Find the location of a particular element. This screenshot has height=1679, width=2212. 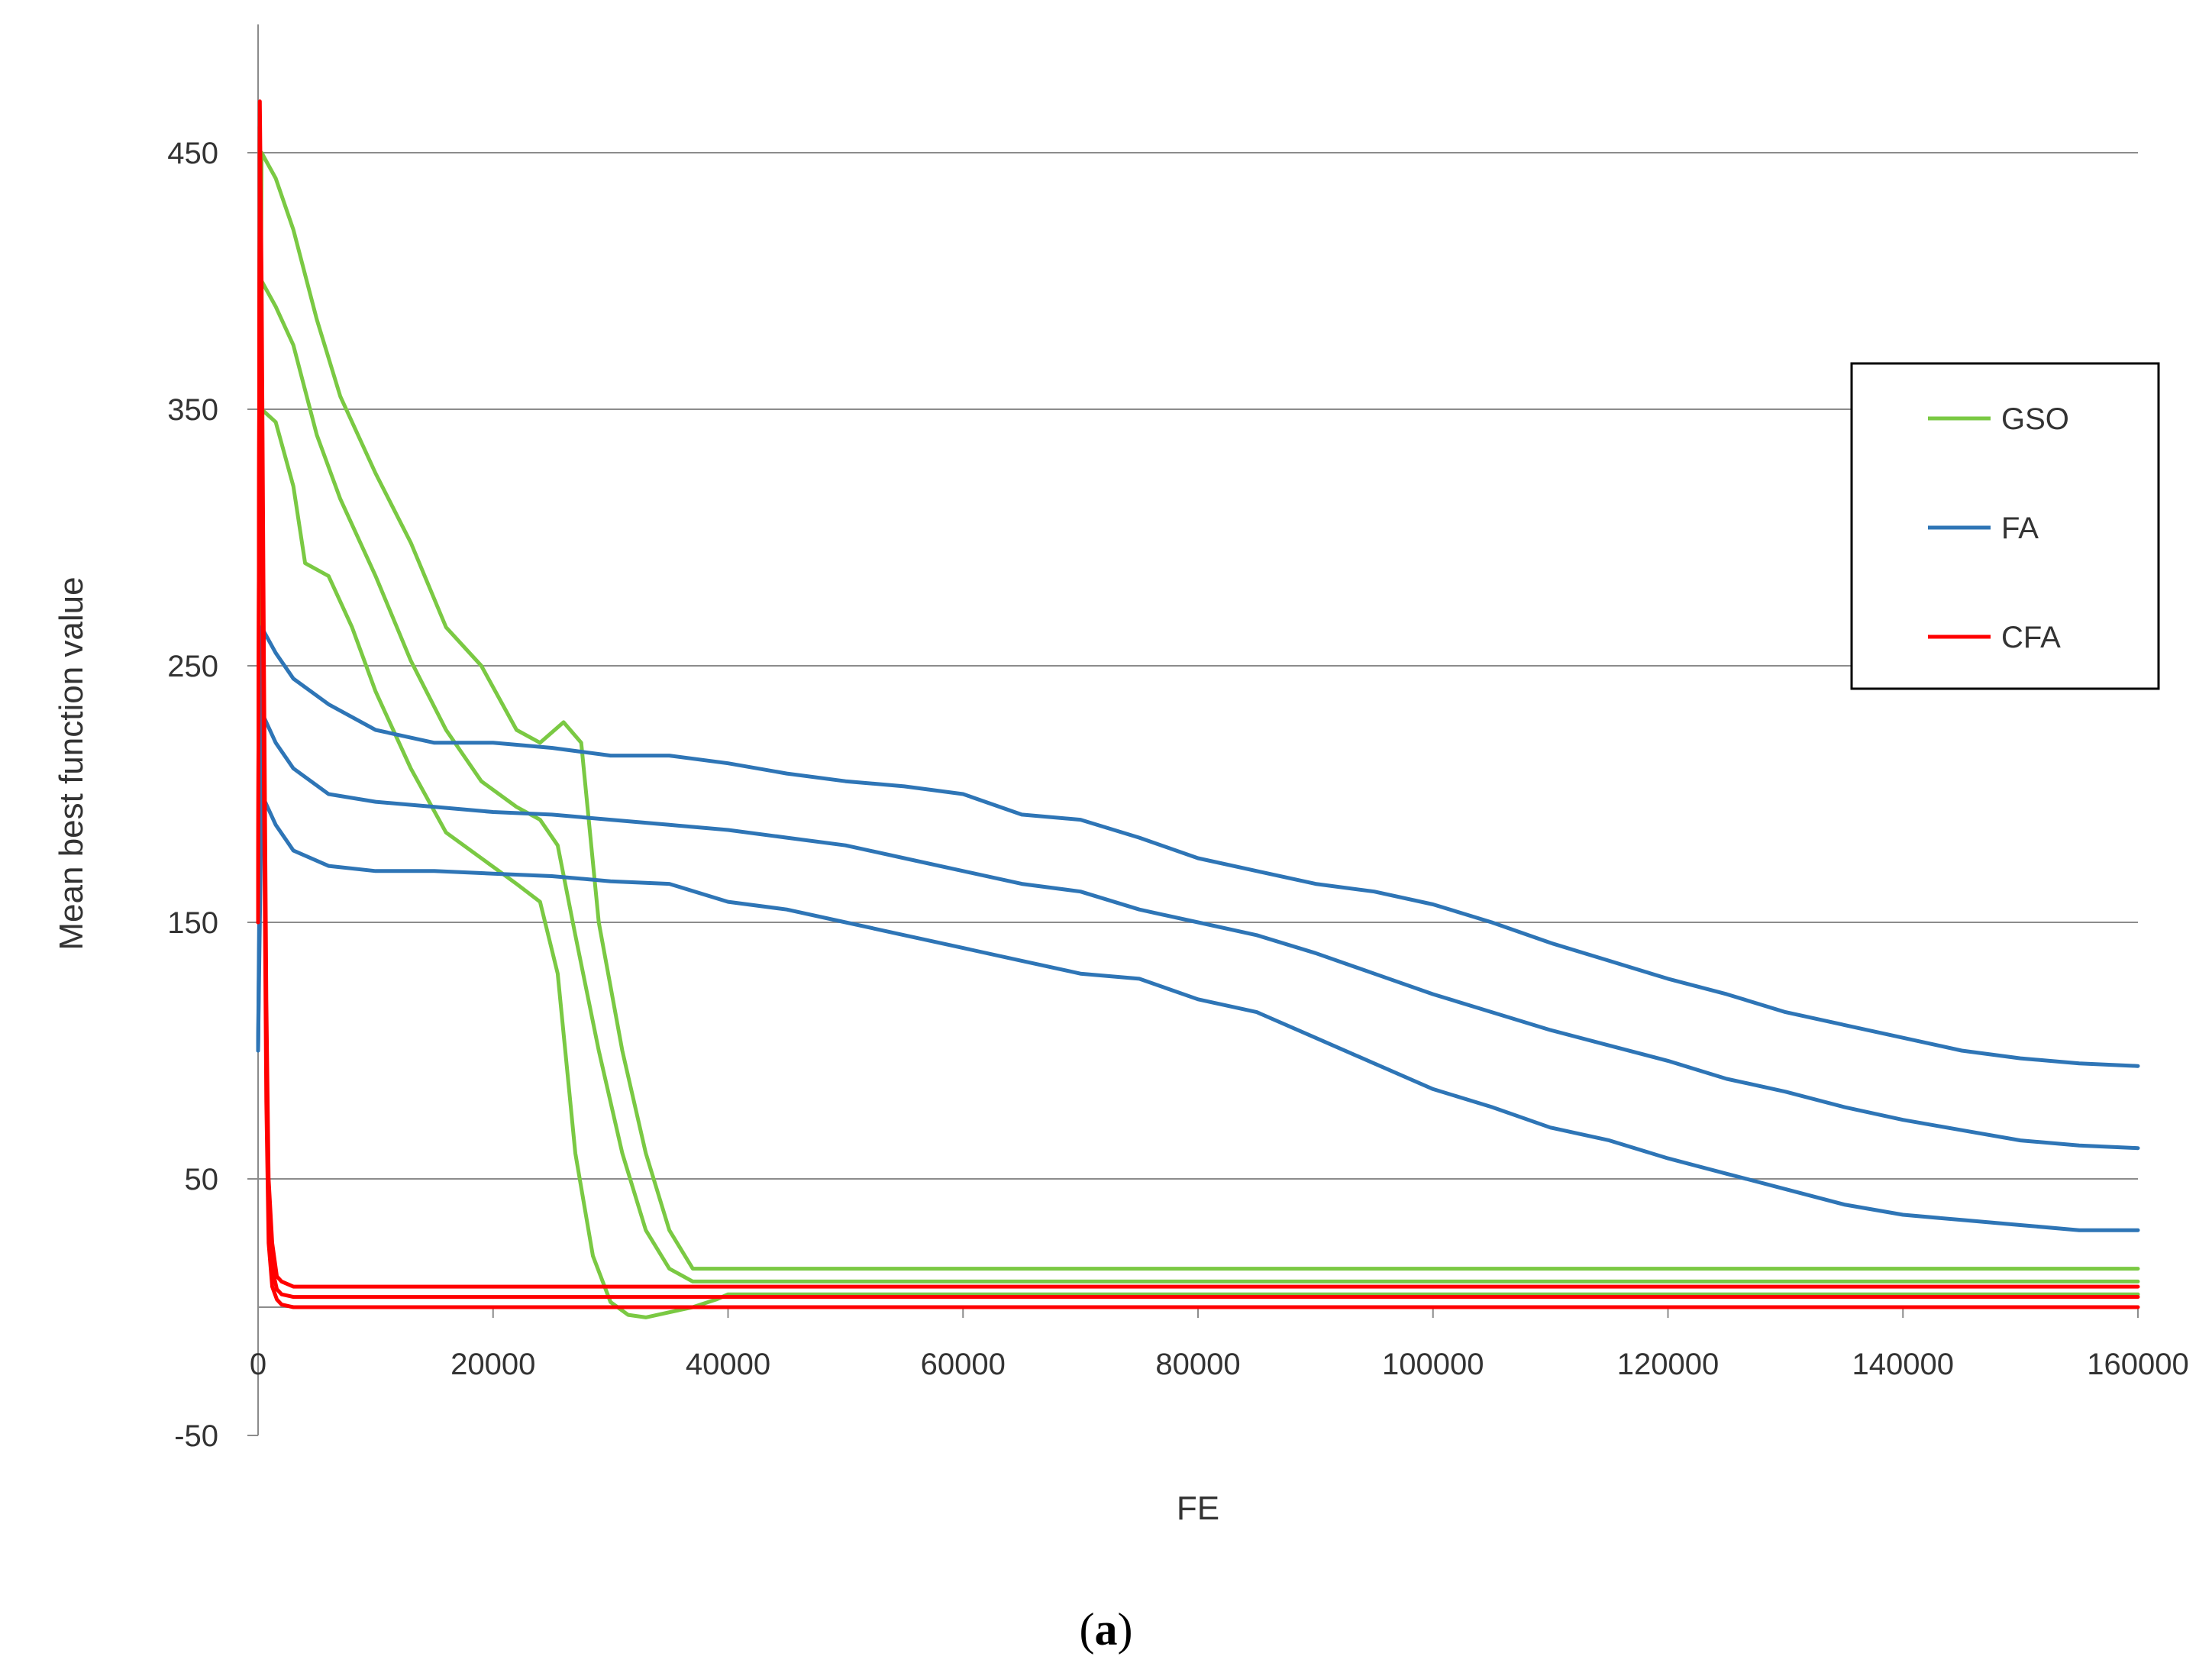

y-tick-label: 150 is located at coordinates (192, 923).